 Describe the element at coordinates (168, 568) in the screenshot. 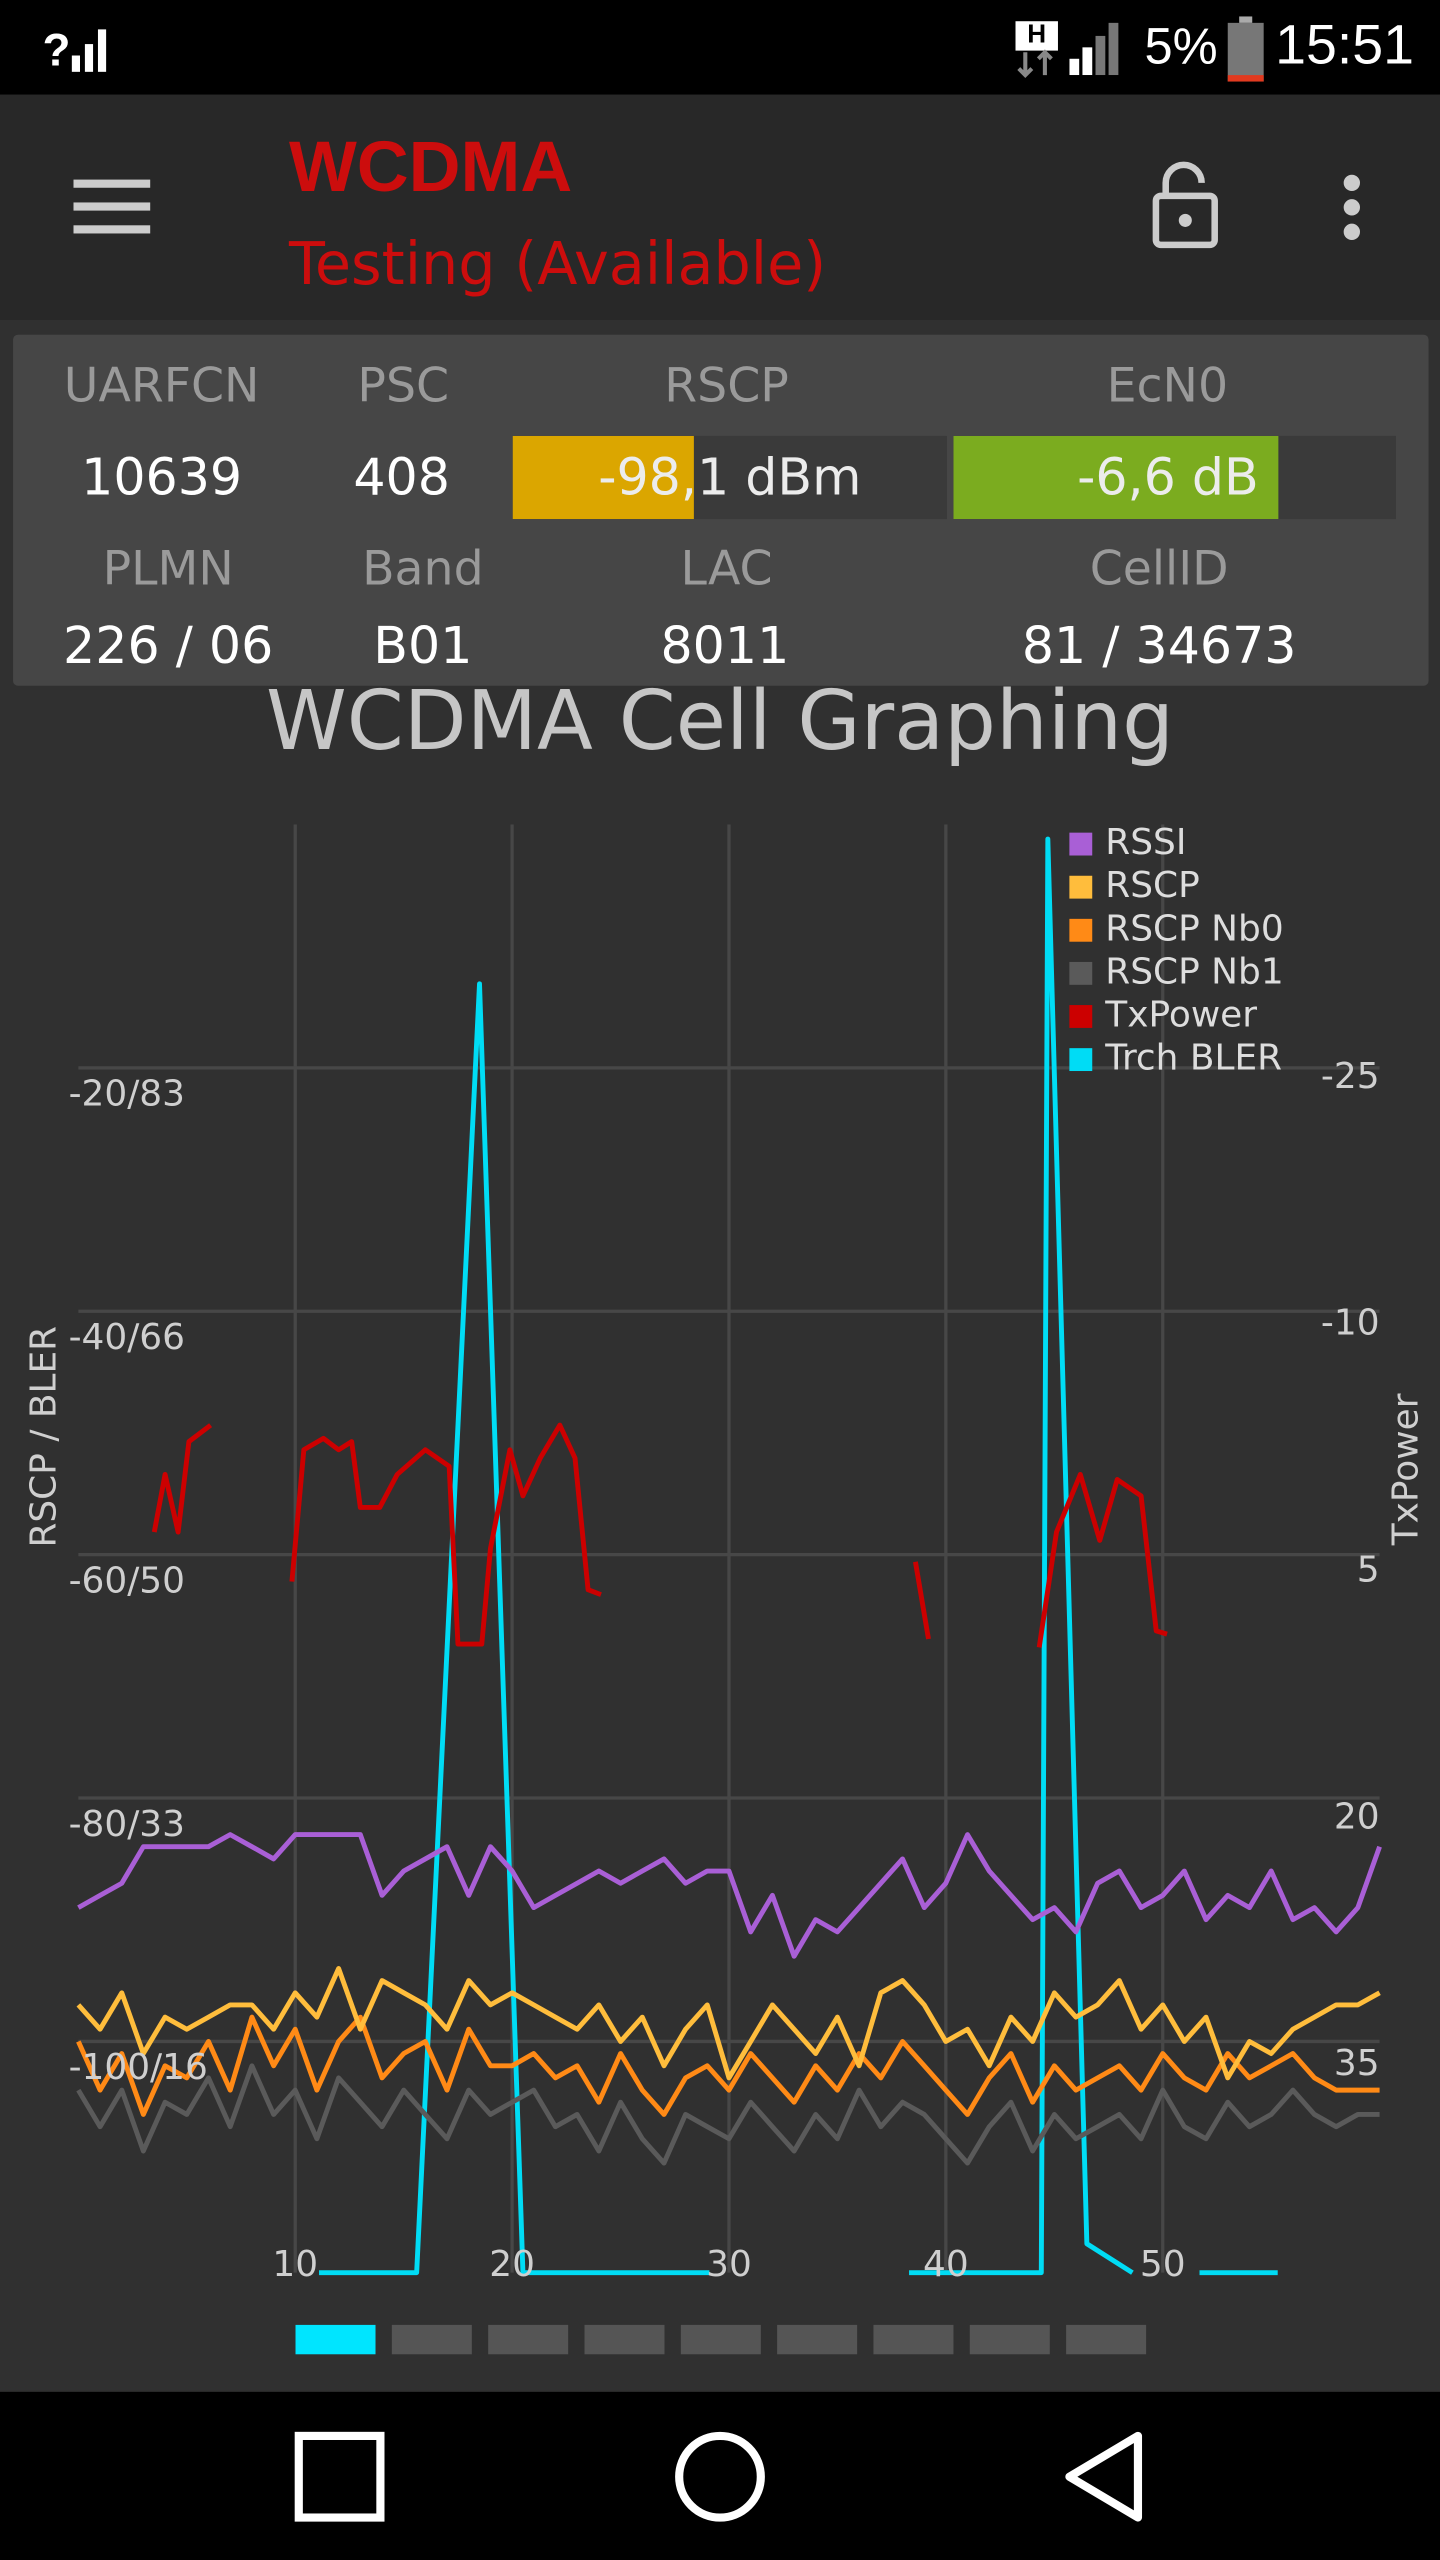

I see `info-label: PLMN` at that location.